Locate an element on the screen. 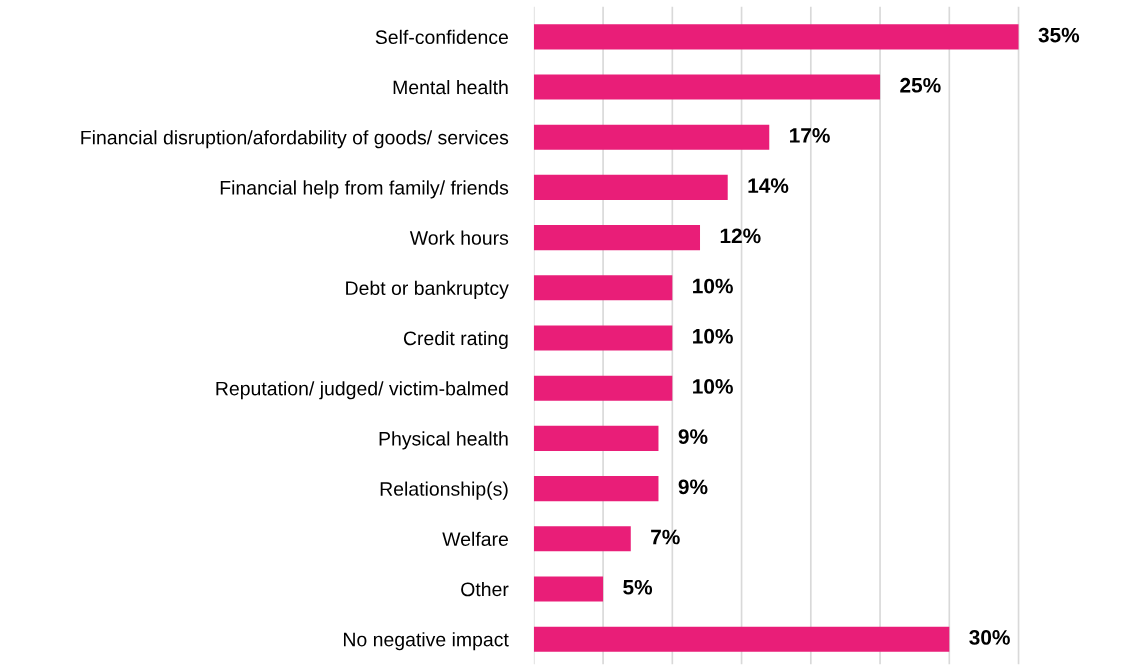 The height and width of the screenshot is (671, 1131). y-tick-label: Other is located at coordinates (485, 589).